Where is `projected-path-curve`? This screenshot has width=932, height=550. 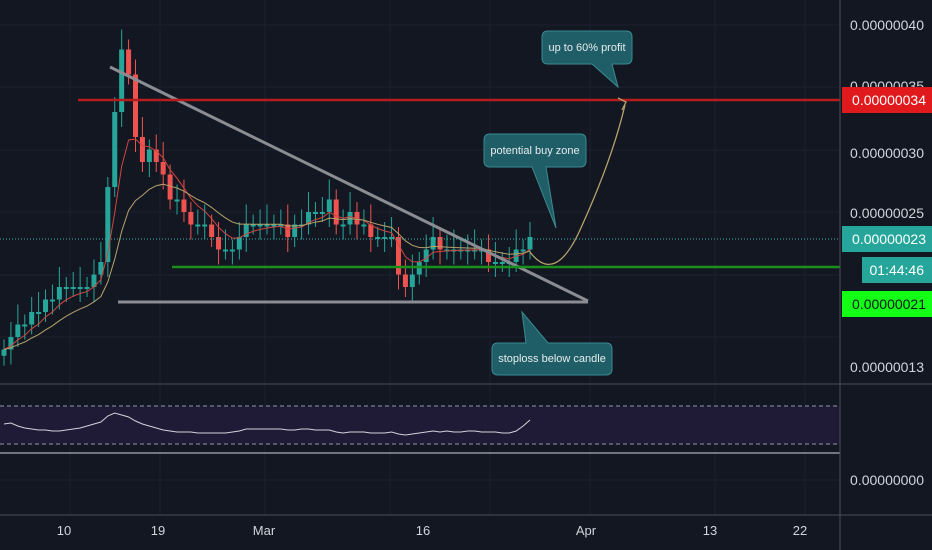
projected-path-curve is located at coordinates (577, 184).